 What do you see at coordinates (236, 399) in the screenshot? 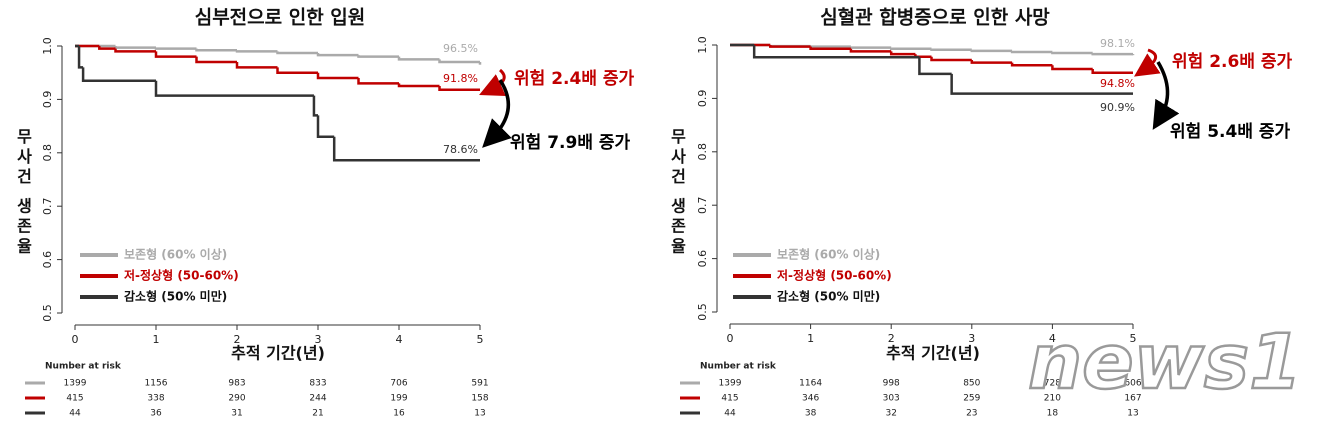
I see `risk-count: 290` at bounding box center [236, 399].